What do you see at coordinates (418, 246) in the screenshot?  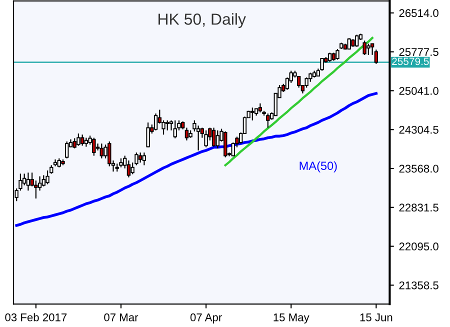 I see `y-tick-label: 22095.0` at bounding box center [418, 246].